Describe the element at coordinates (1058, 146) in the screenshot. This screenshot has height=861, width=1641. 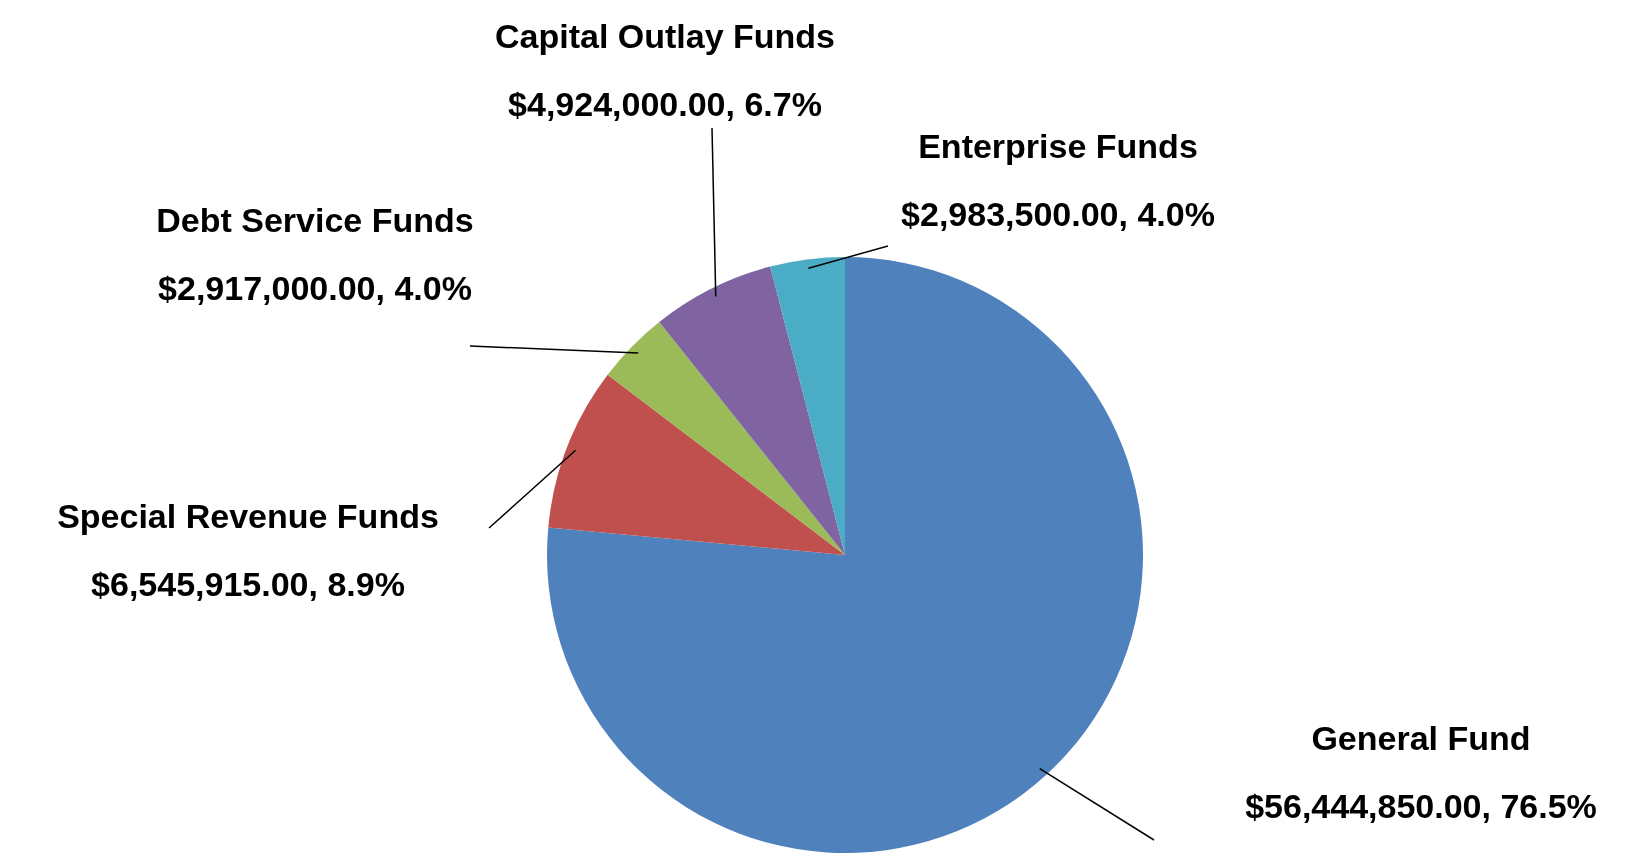
I see `slice-label: Enterprise Funds` at that location.